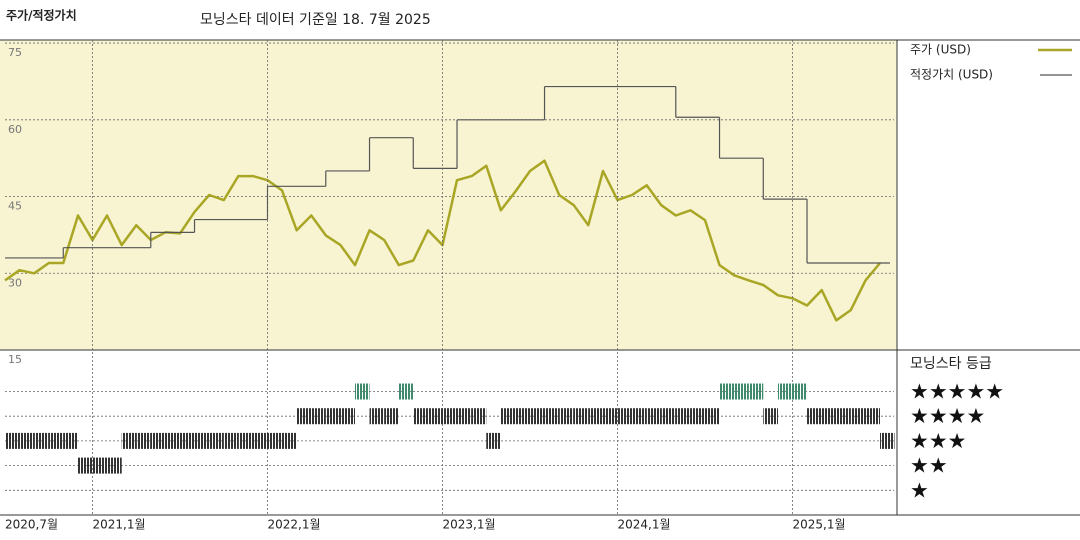 The height and width of the screenshot is (540, 1080). Describe the element at coordinates (819, 525) in the screenshot. I see `x-tick-label: 2025,1월` at that location.